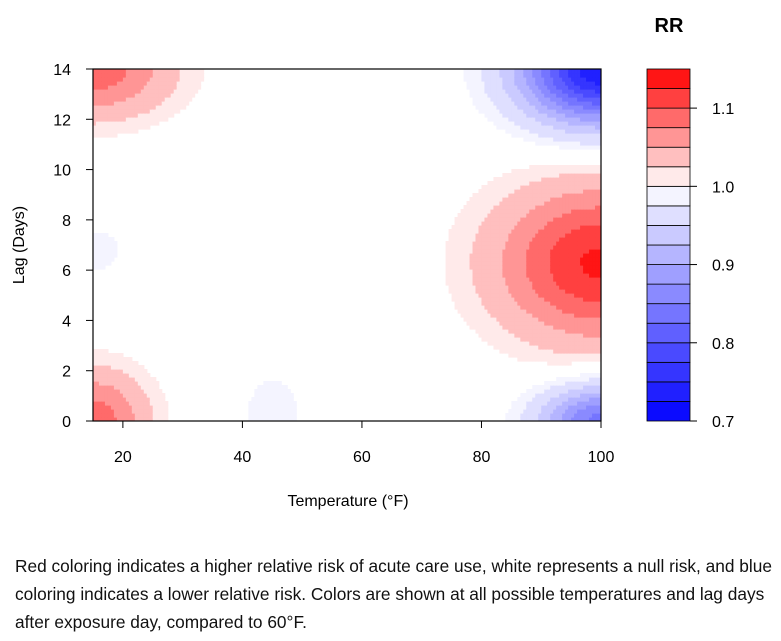 The height and width of the screenshot is (641, 781). I want to click on legend-axis: 0.70.80.91.01.1, so click(712, 266).